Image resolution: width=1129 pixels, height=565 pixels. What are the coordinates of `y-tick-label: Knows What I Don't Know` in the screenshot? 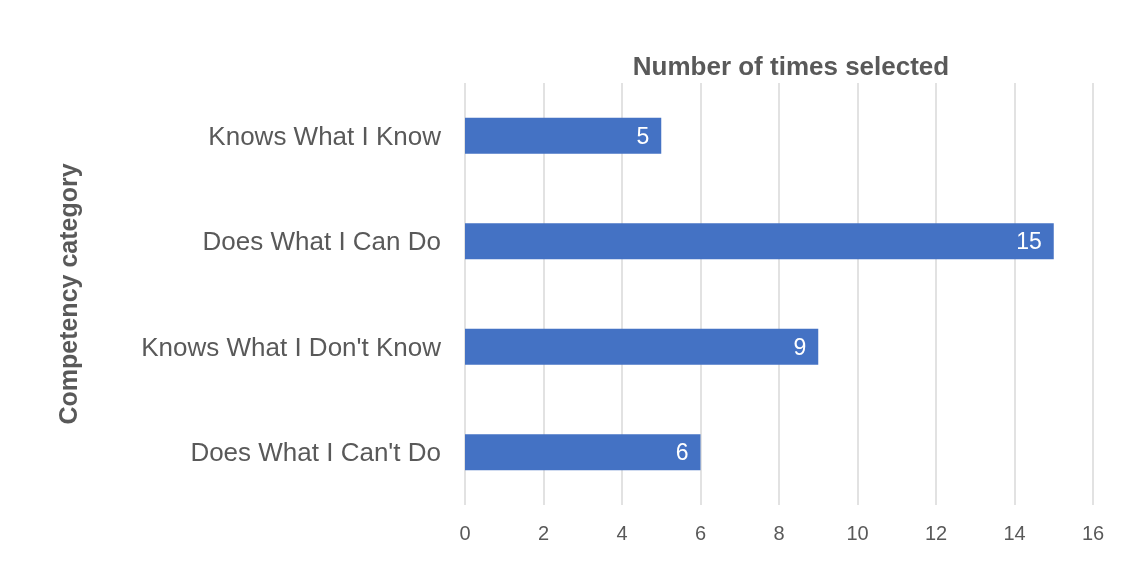 It's located at (291, 346).